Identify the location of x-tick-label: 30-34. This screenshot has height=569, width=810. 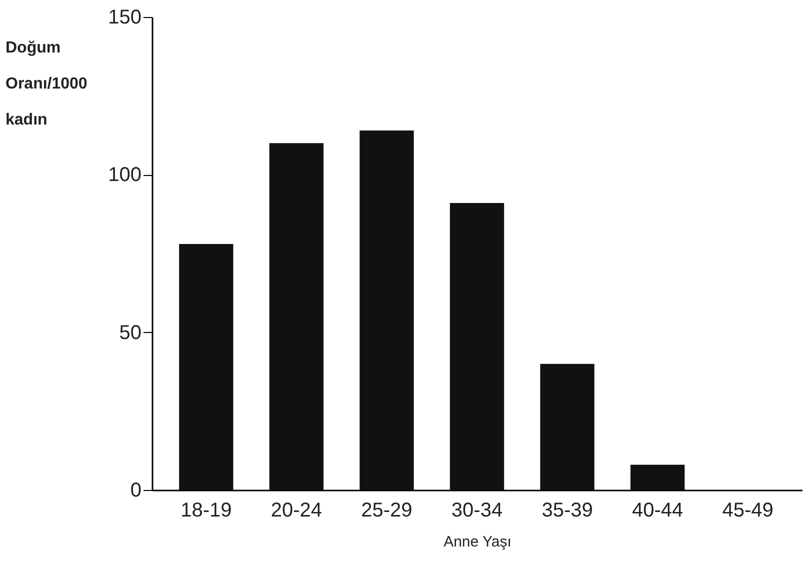
(477, 511).